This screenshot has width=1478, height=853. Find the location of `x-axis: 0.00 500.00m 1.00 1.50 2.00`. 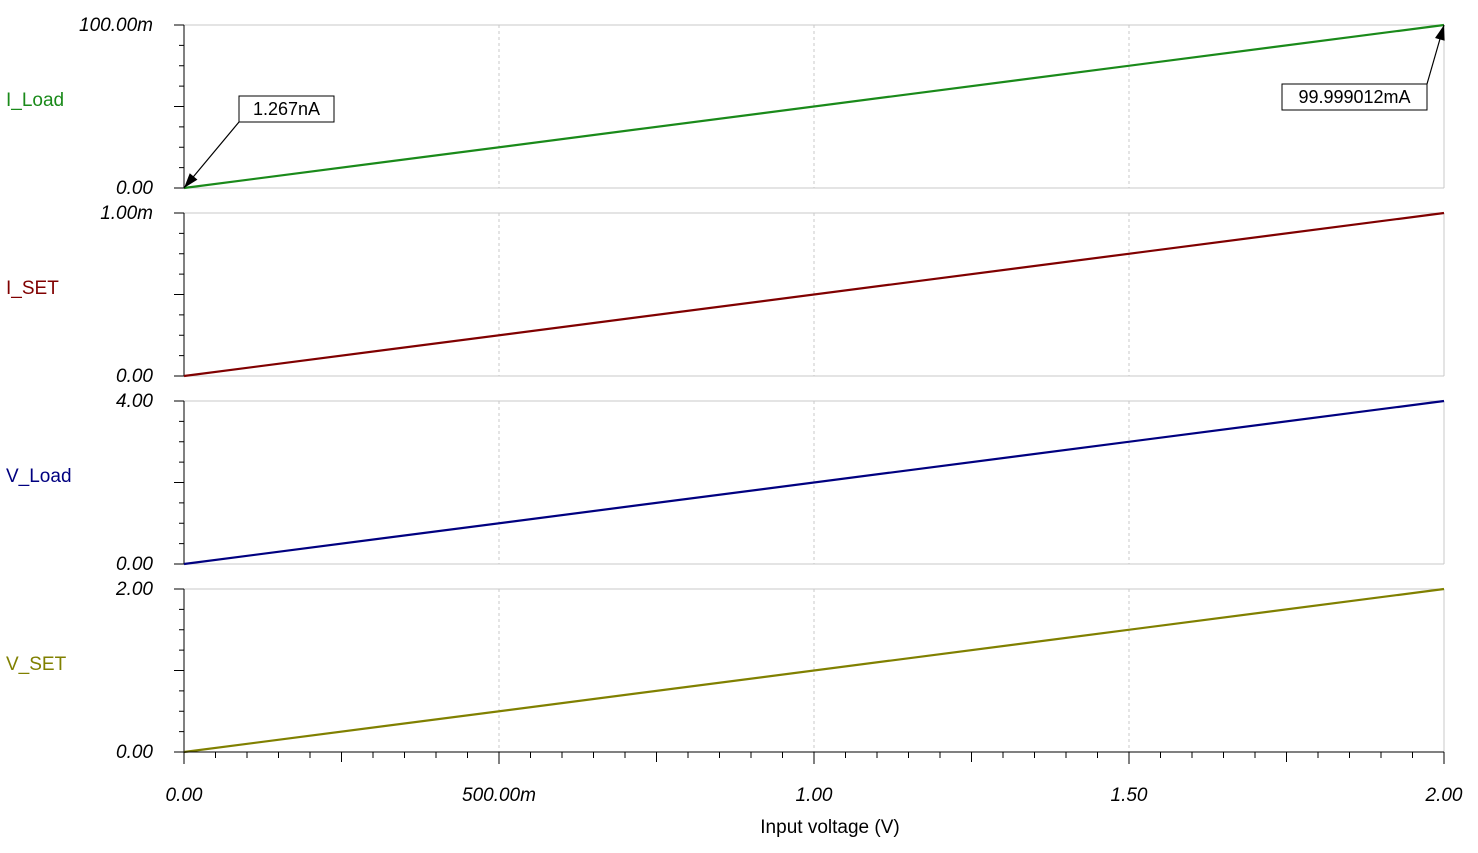

x-axis: 0.00 500.00m 1.00 1.50 2.00 is located at coordinates (814, 778).